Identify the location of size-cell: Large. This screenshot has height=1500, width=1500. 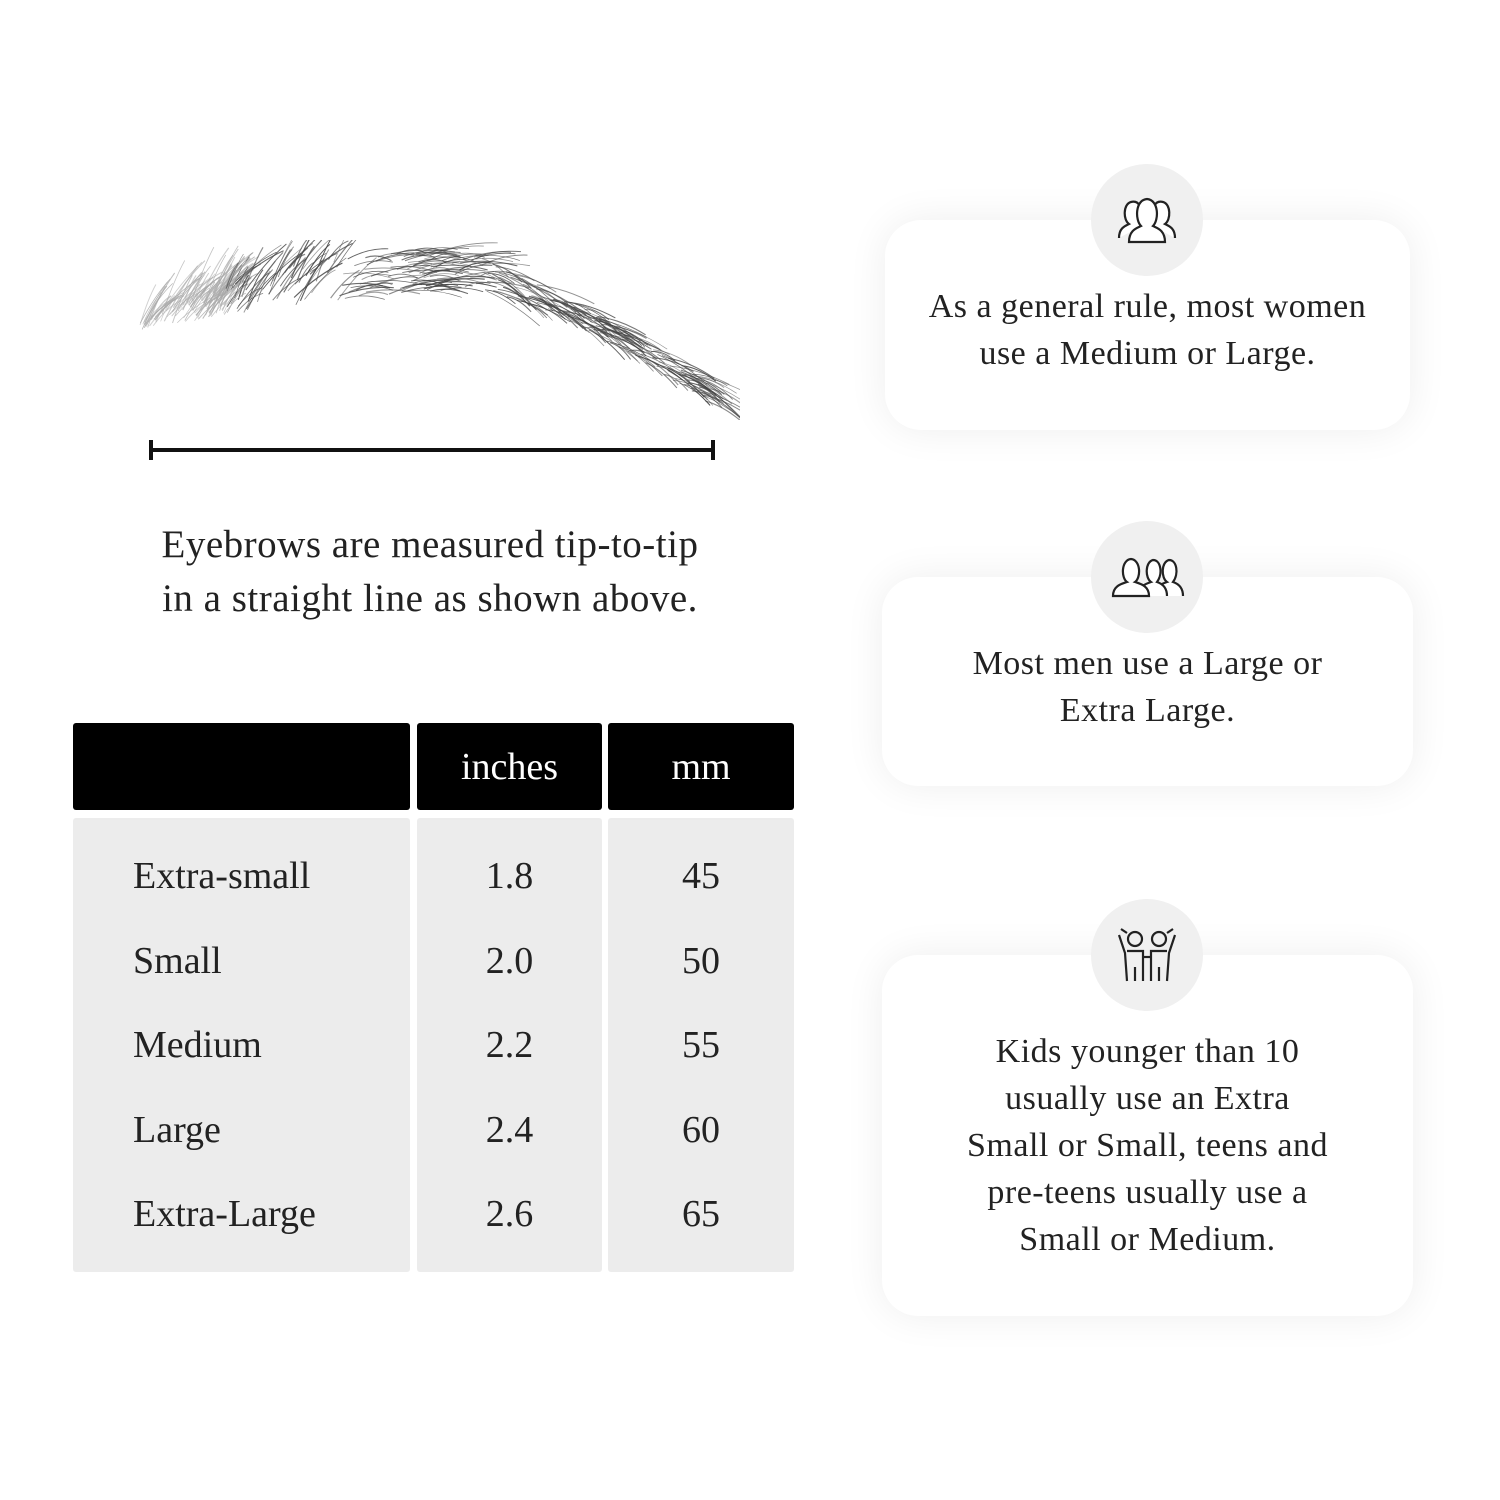
(177, 1129).